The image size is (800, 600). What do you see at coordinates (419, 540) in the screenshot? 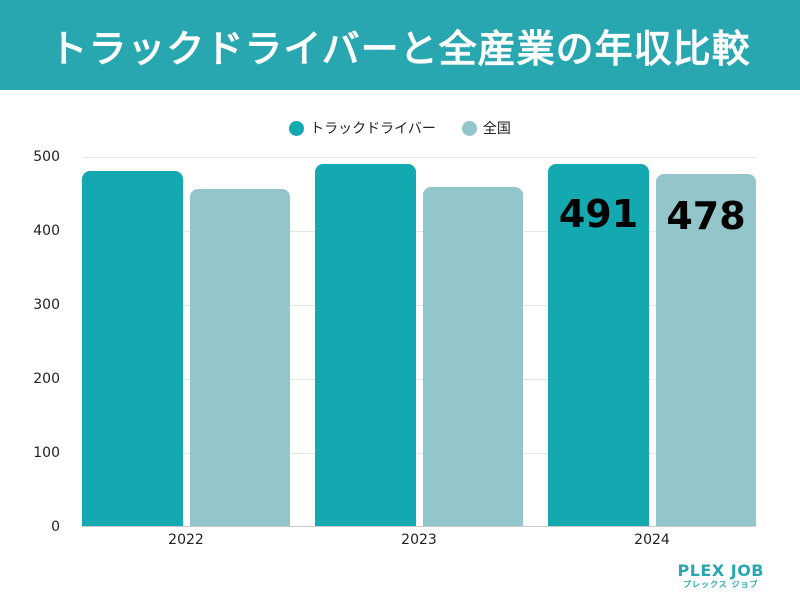
I see `x-tick-2023: 2023` at bounding box center [419, 540].